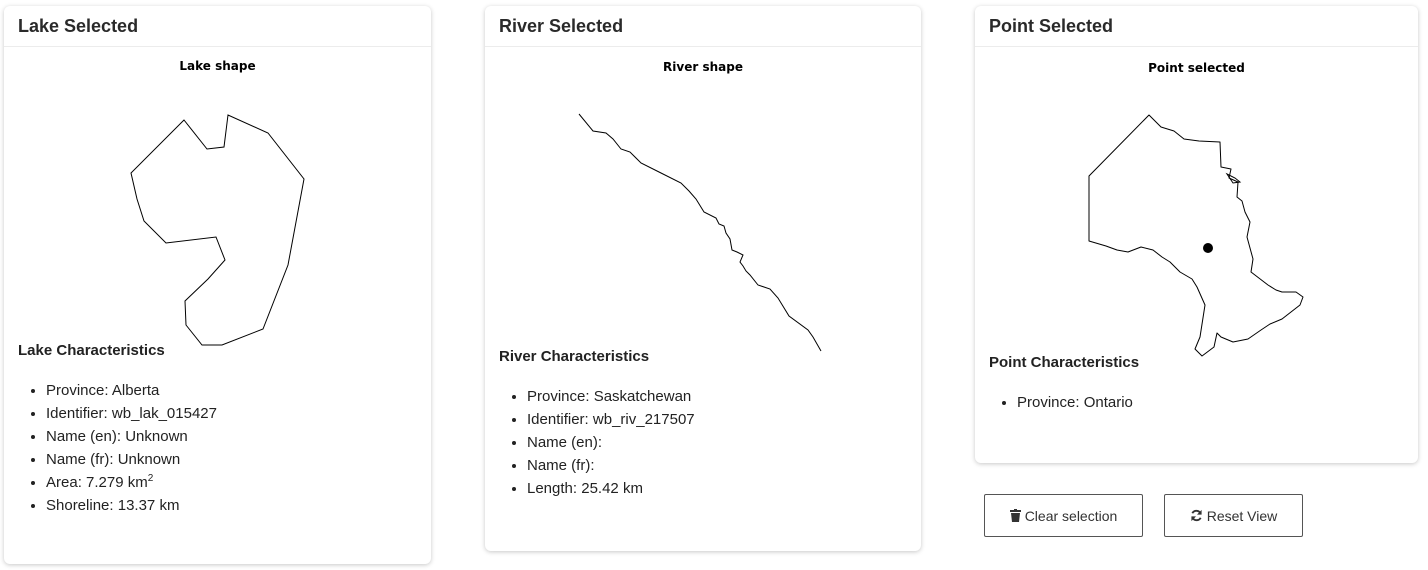  Describe the element at coordinates (1208, 248) in the screenshot. I see `selected-point-marker` at that location.